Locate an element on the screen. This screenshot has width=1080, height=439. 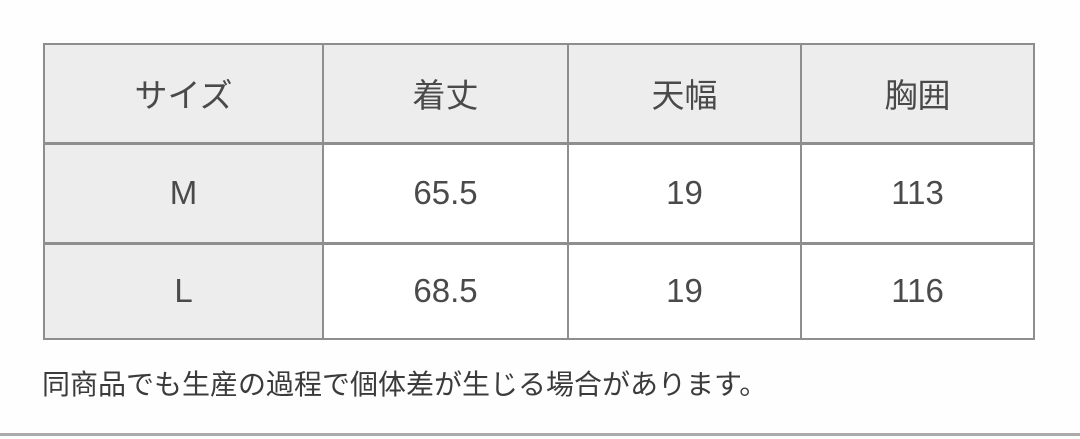
size-label-cell: M is located at coordinates (183, 193).